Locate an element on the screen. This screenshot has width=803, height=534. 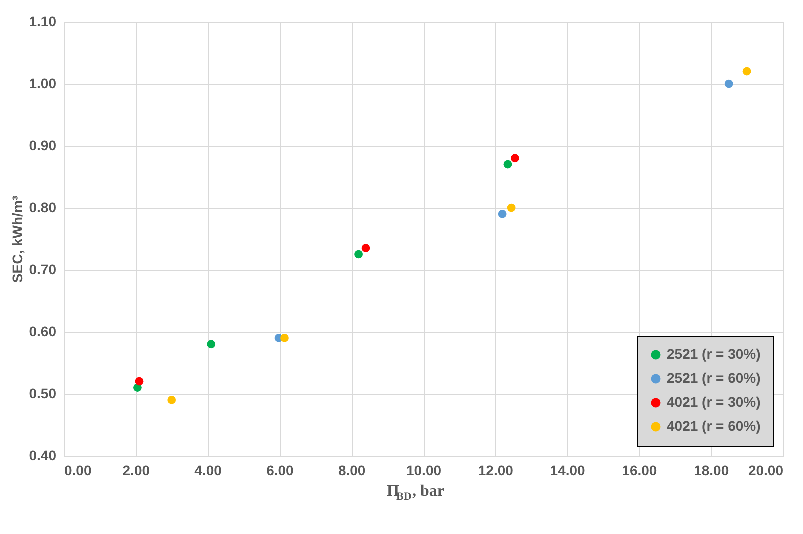
x-tick-label: 2.00 is located at coordinates (136, 470).